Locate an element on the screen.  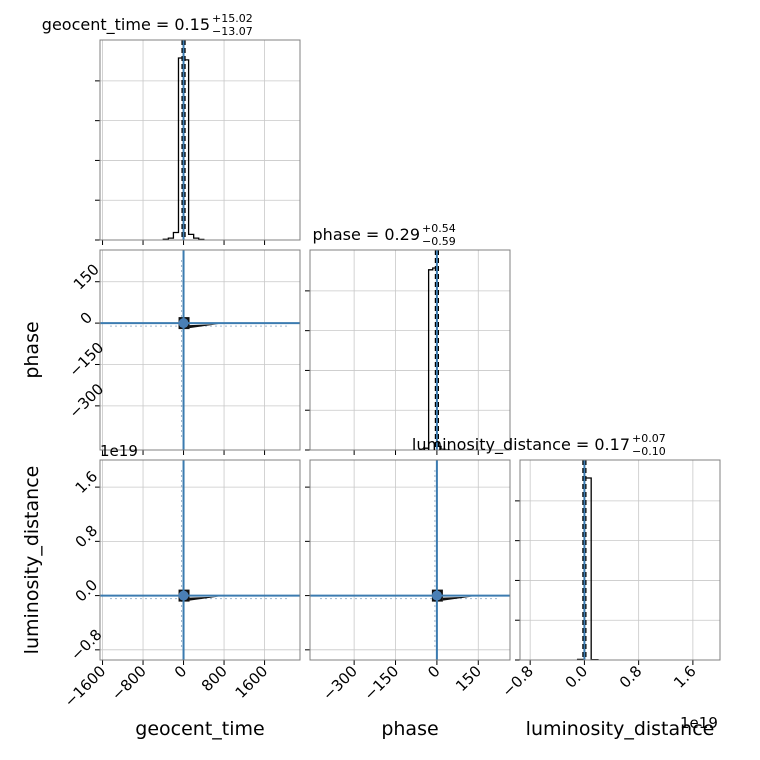
panel-title-geocent_time: geocent_time = 0.15 +15.02−13.07 is located at coordinates (147, 25).